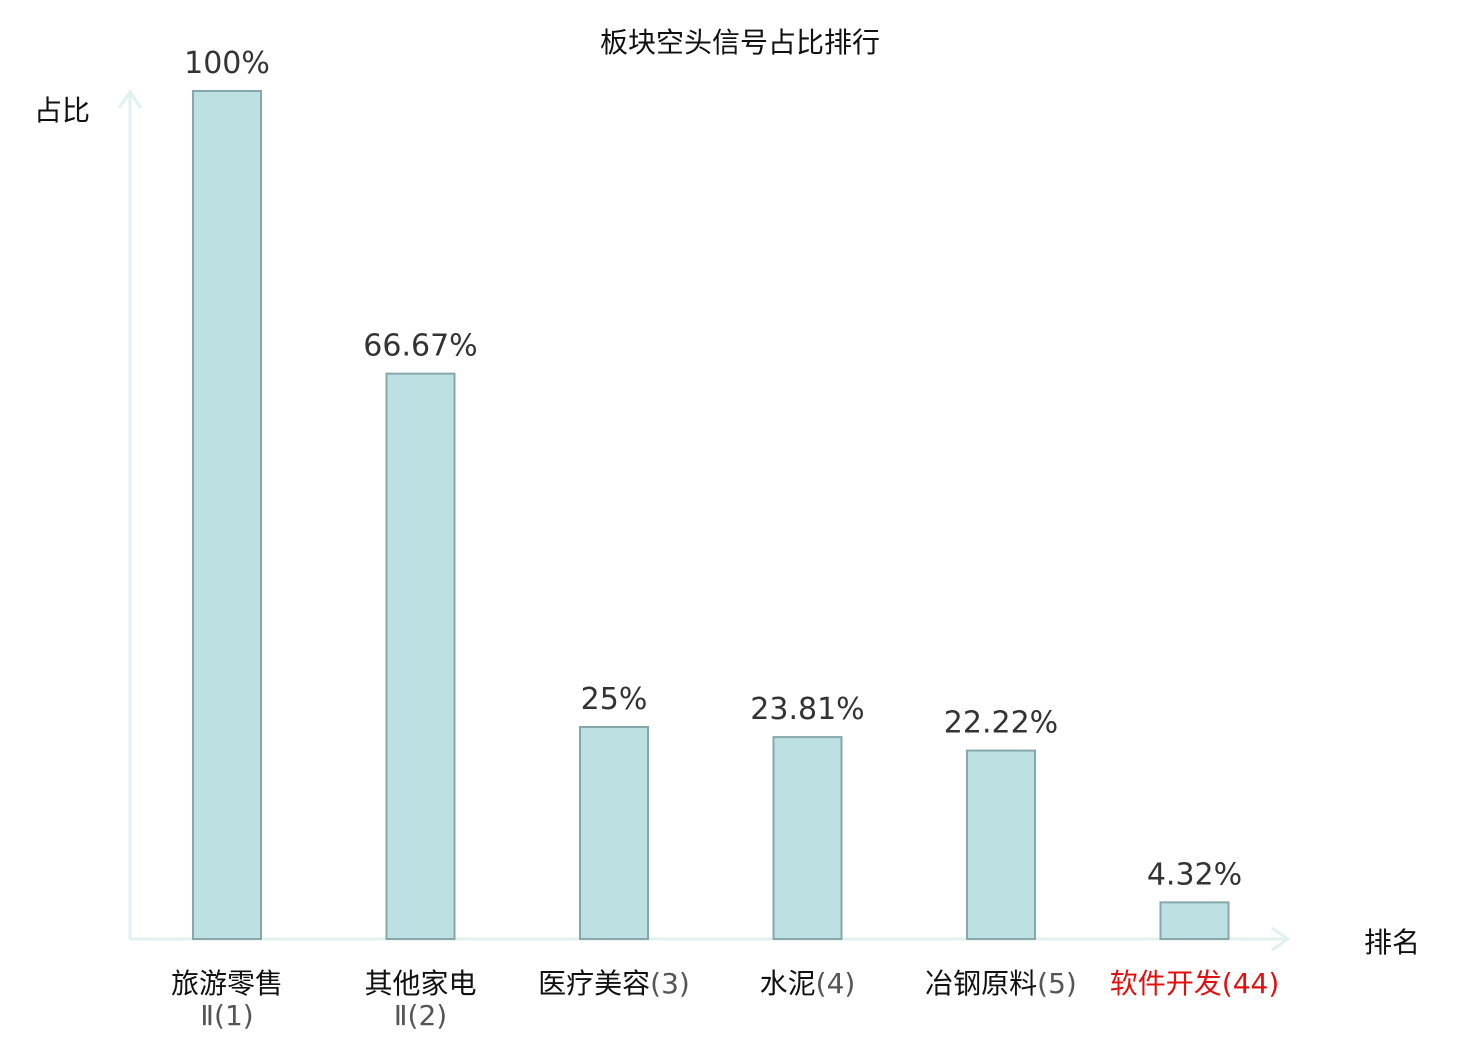 This screenshot has height=1040, width=1480. What do you see at coordinates (614, 699) in the screenshot?
I see `data-label: 25%` at bounding box center [614, 699].